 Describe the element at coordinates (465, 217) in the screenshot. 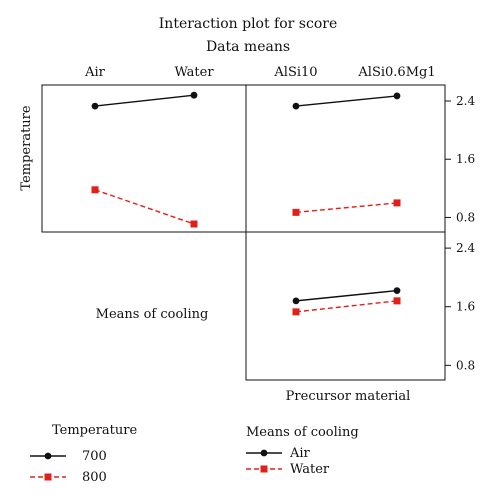

I see `y-tick-label-top-2: 0.8` at that location.